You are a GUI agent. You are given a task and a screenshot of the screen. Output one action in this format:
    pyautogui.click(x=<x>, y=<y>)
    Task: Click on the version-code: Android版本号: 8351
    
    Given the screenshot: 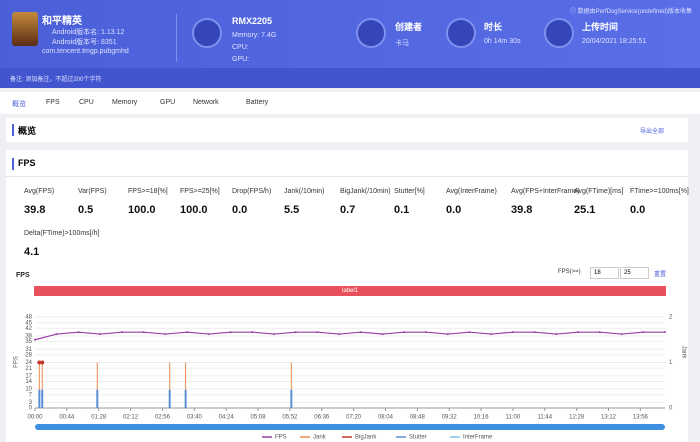 What is the action you would take?
    pyautogui.click(x=84, y=42)
    